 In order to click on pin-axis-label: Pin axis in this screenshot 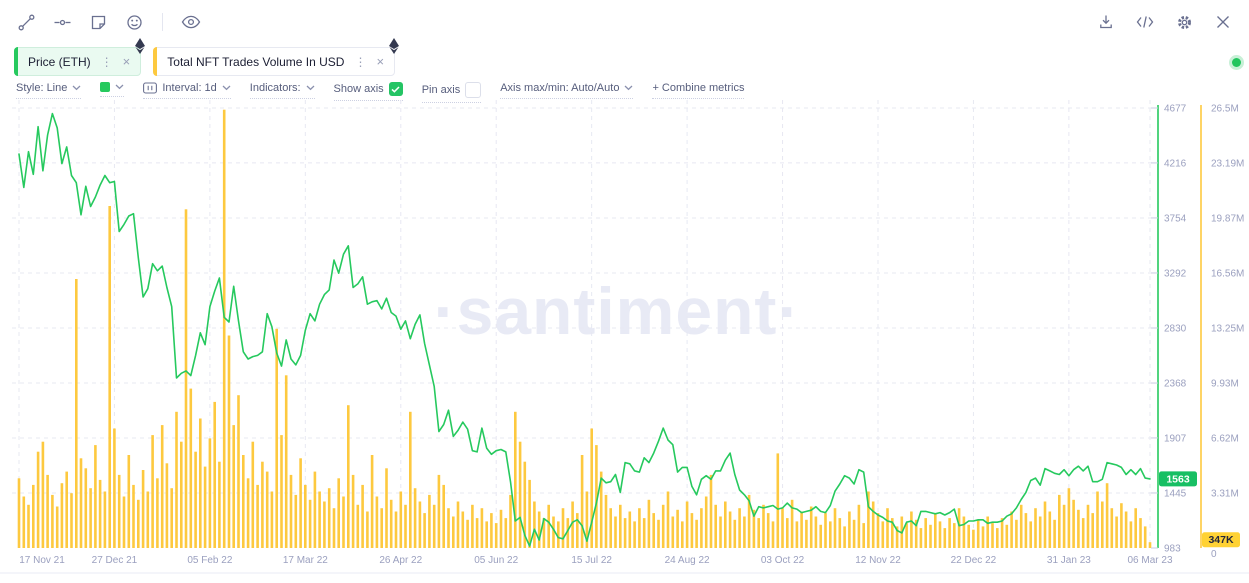, I will do `click(441, 90)`.